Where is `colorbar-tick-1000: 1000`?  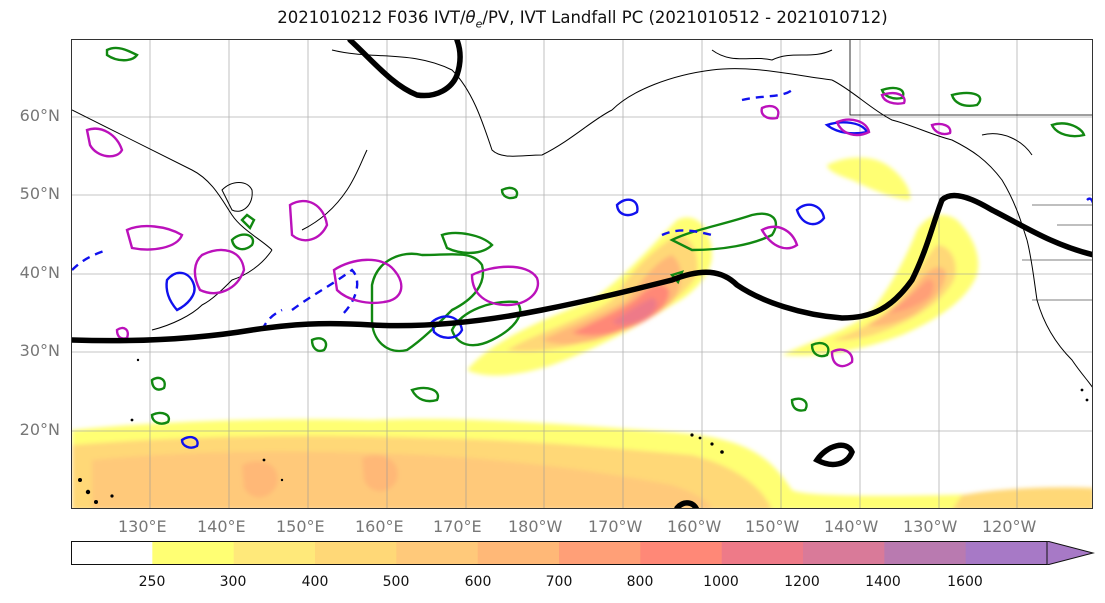 colorbar-tick-1000: 1000 is located at coordinates (721, 582).